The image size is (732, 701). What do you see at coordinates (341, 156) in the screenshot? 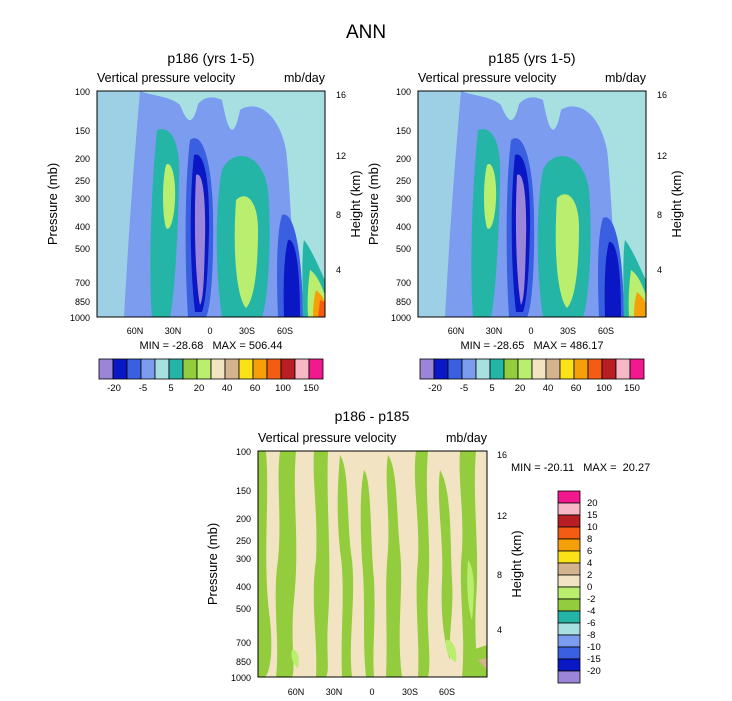
I see `height-tick-label: 12` at bounding box center [341, 156].